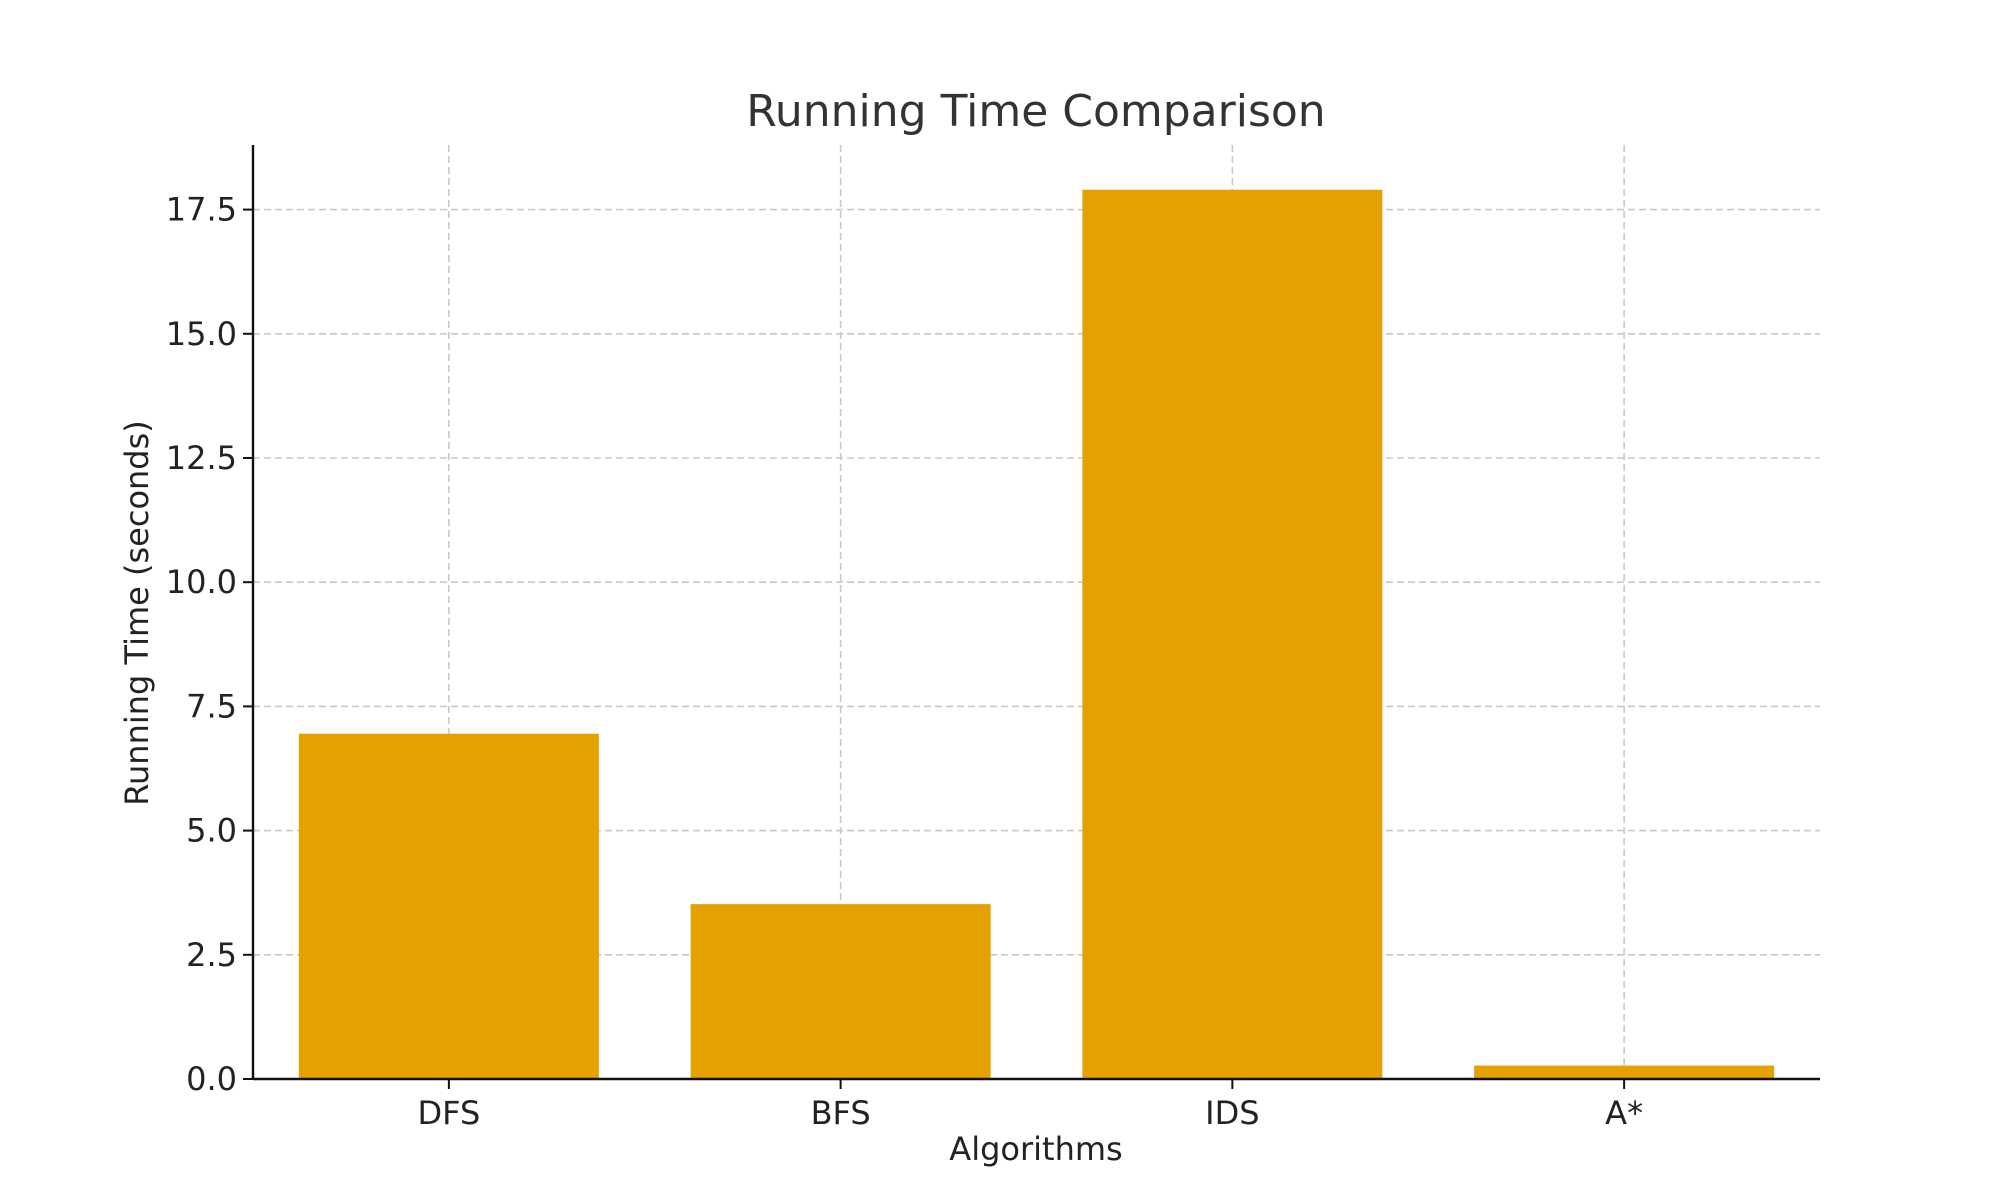  What do you see at coordinates (211, 1079) in the screenshot?
I see `y-tick-label-0: 0.0` at bounding box center [211, 1079].